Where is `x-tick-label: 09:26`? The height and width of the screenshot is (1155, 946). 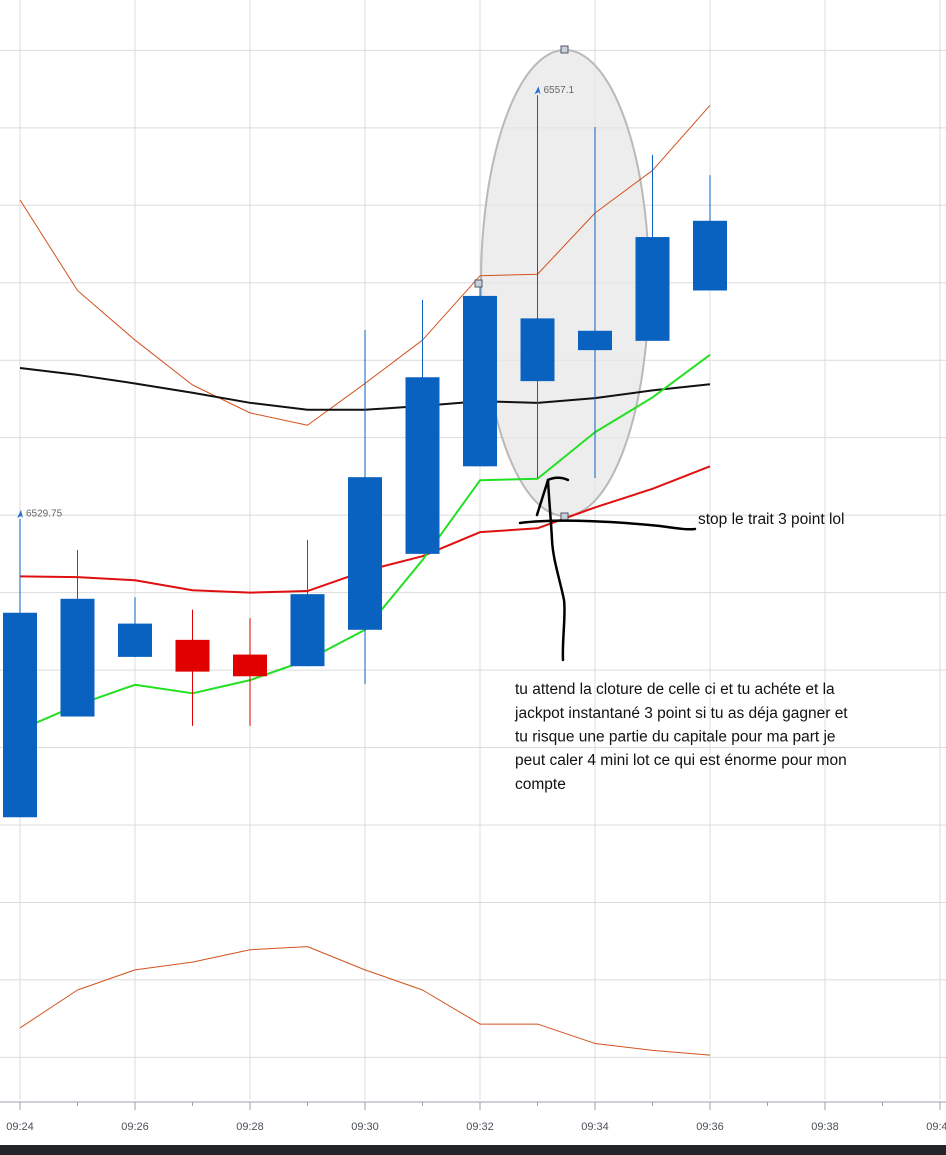
x-tick-label: 09:26 is located at coordinates (135, 1127).